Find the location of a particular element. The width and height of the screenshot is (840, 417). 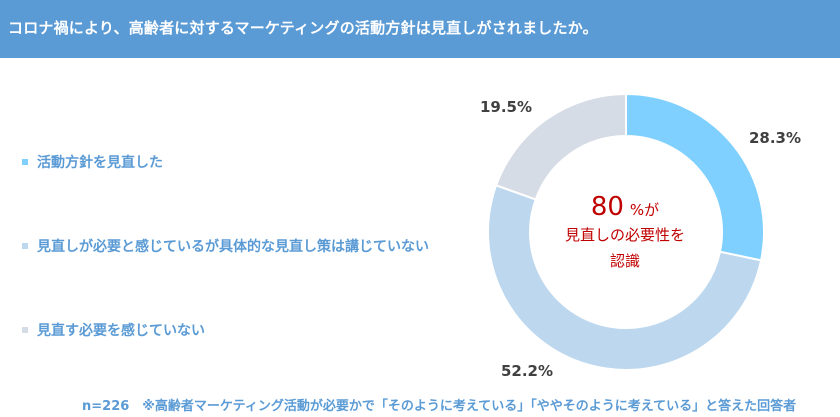

legend-label-needed-not-acted: 見直しが必要と感じているが具体的な見直し策は講じていない is located at coordinates (233, 247).